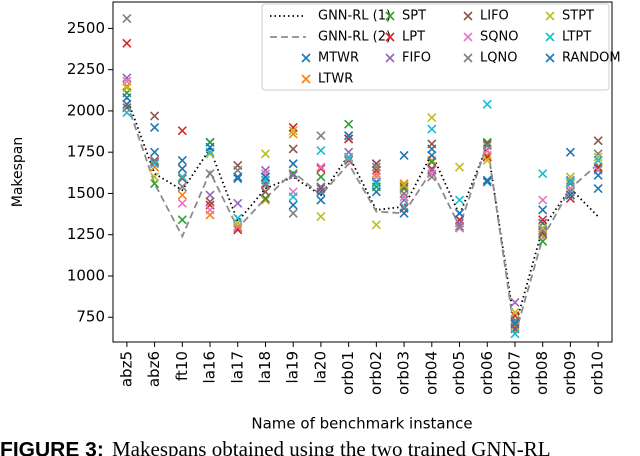  What do you see at coordinates (416, 58) in the screenshot?
I see `legend-label: FIFO` at bounding box center [416, 58].